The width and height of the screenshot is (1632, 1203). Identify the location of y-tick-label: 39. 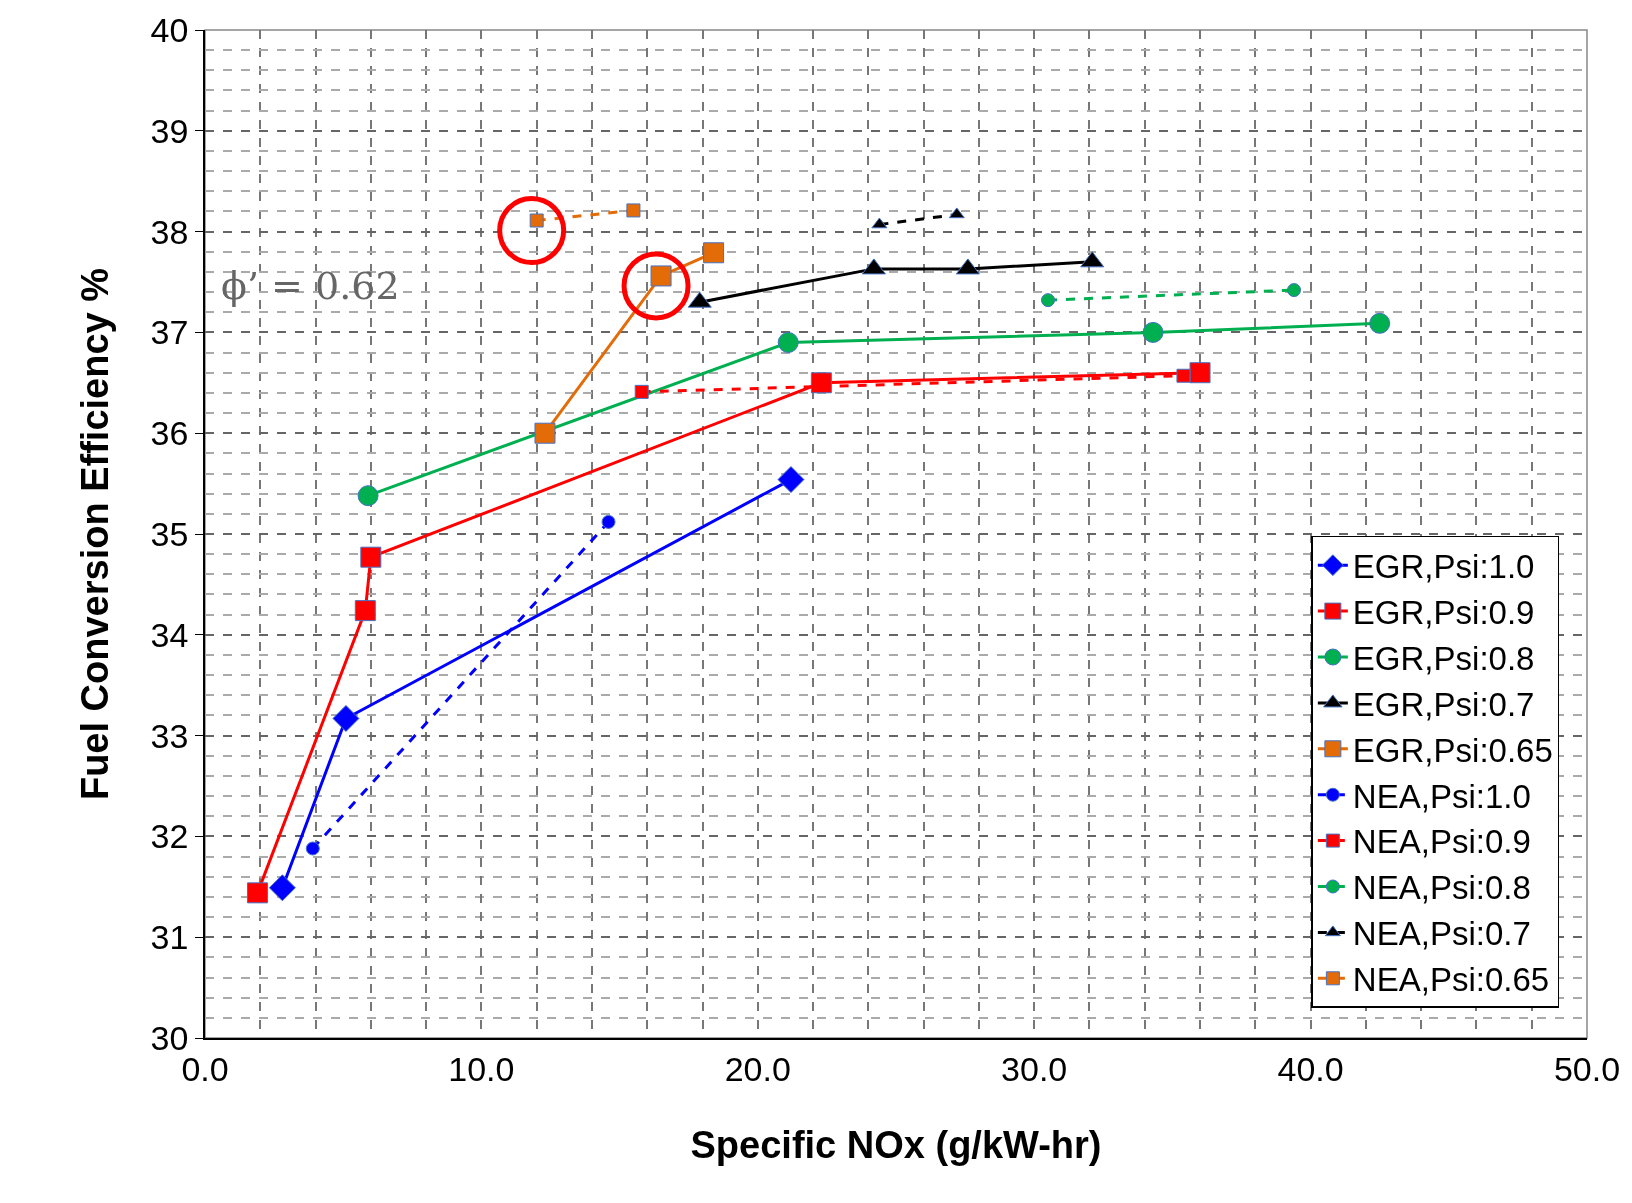
(169, 130).